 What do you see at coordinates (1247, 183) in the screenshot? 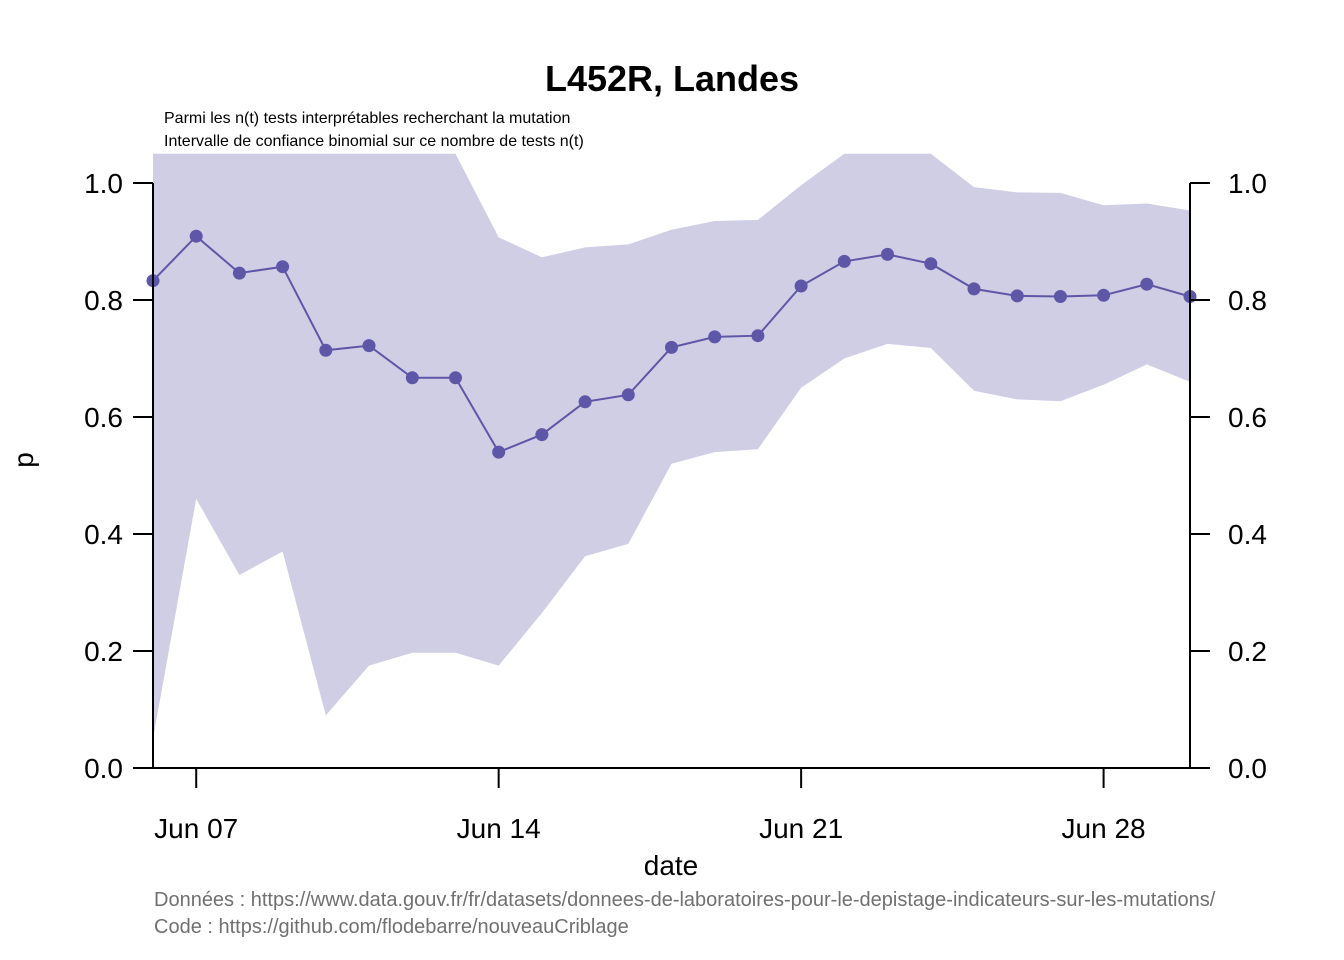
I see `y-tick-label-right: 1.0` at bounding box center [1247, 183].